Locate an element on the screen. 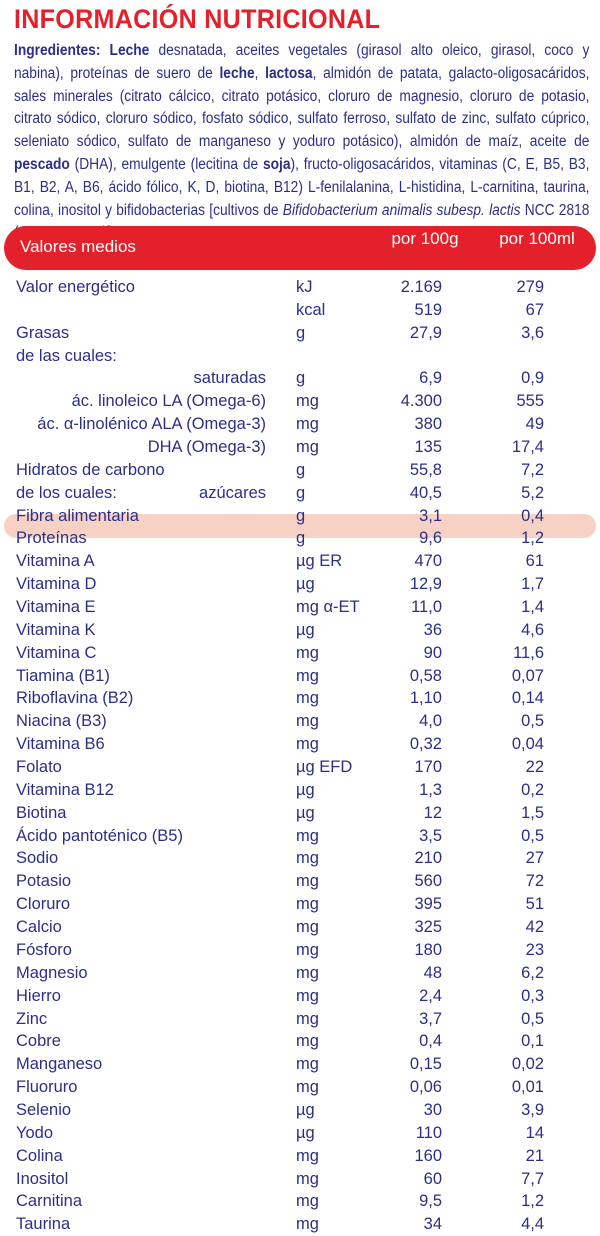  nutrient-name: Hidratos de carbono is located at coordinates (90, 469).